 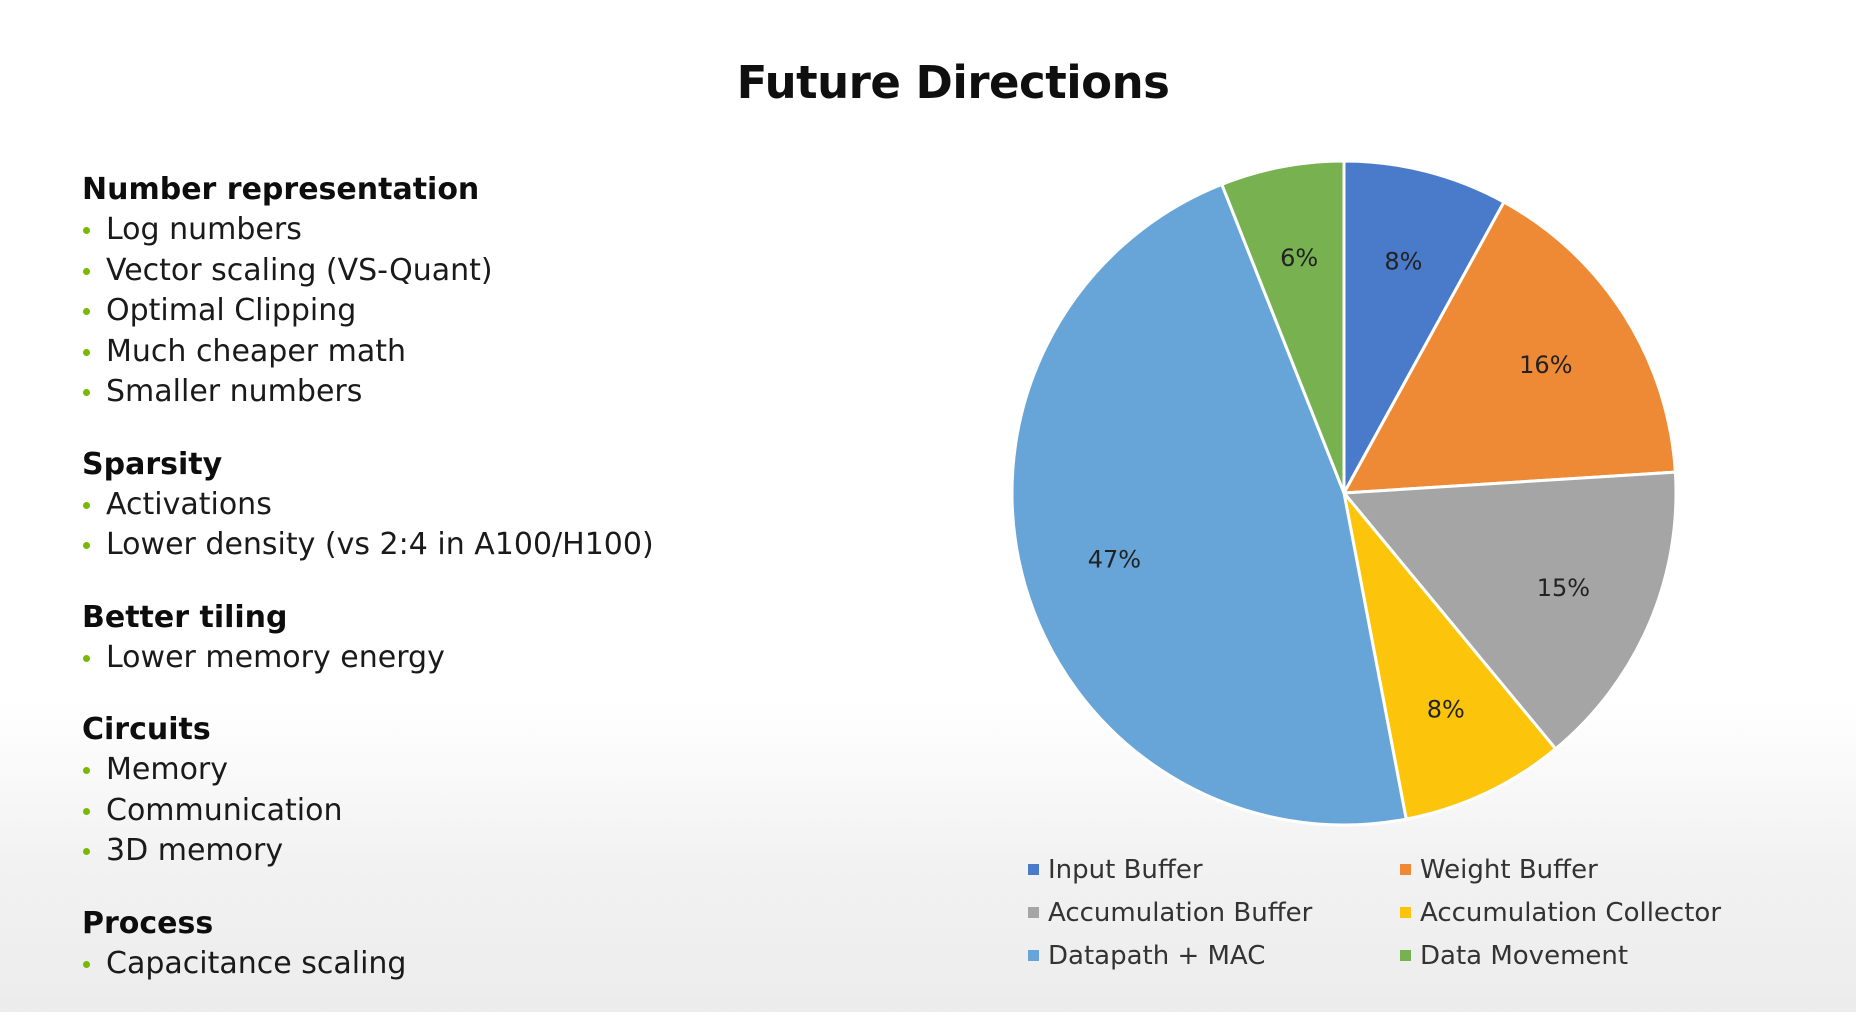 I want to click on legend-item: Input Buffer, so click(x=1115, y=870).